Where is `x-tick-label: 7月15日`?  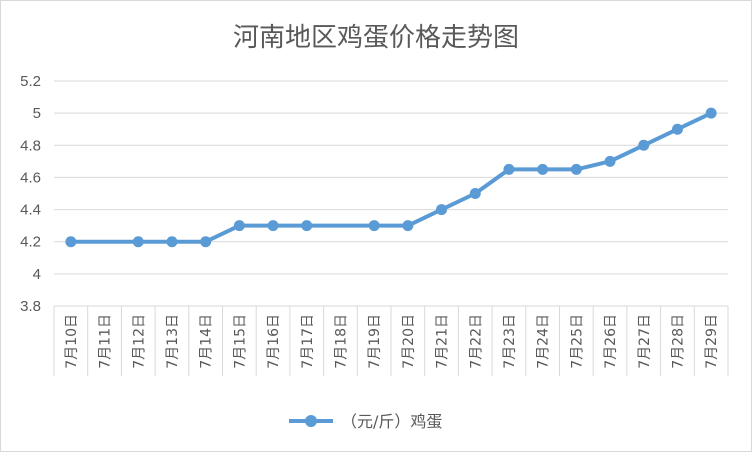
x-tick-label: 7月15日 is located at coordinates (240, 341).